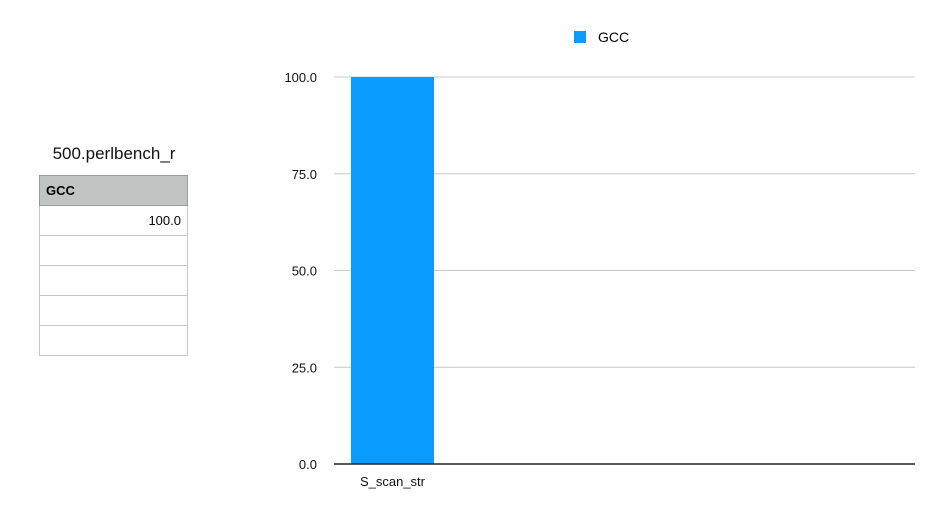 Image resolution: width=940 pixels, height=520 pixels. What do you see at coordinates (304, 174) in the screenshot?
I see `y-tick-label: 75.0` at bounding box center [304, 174].